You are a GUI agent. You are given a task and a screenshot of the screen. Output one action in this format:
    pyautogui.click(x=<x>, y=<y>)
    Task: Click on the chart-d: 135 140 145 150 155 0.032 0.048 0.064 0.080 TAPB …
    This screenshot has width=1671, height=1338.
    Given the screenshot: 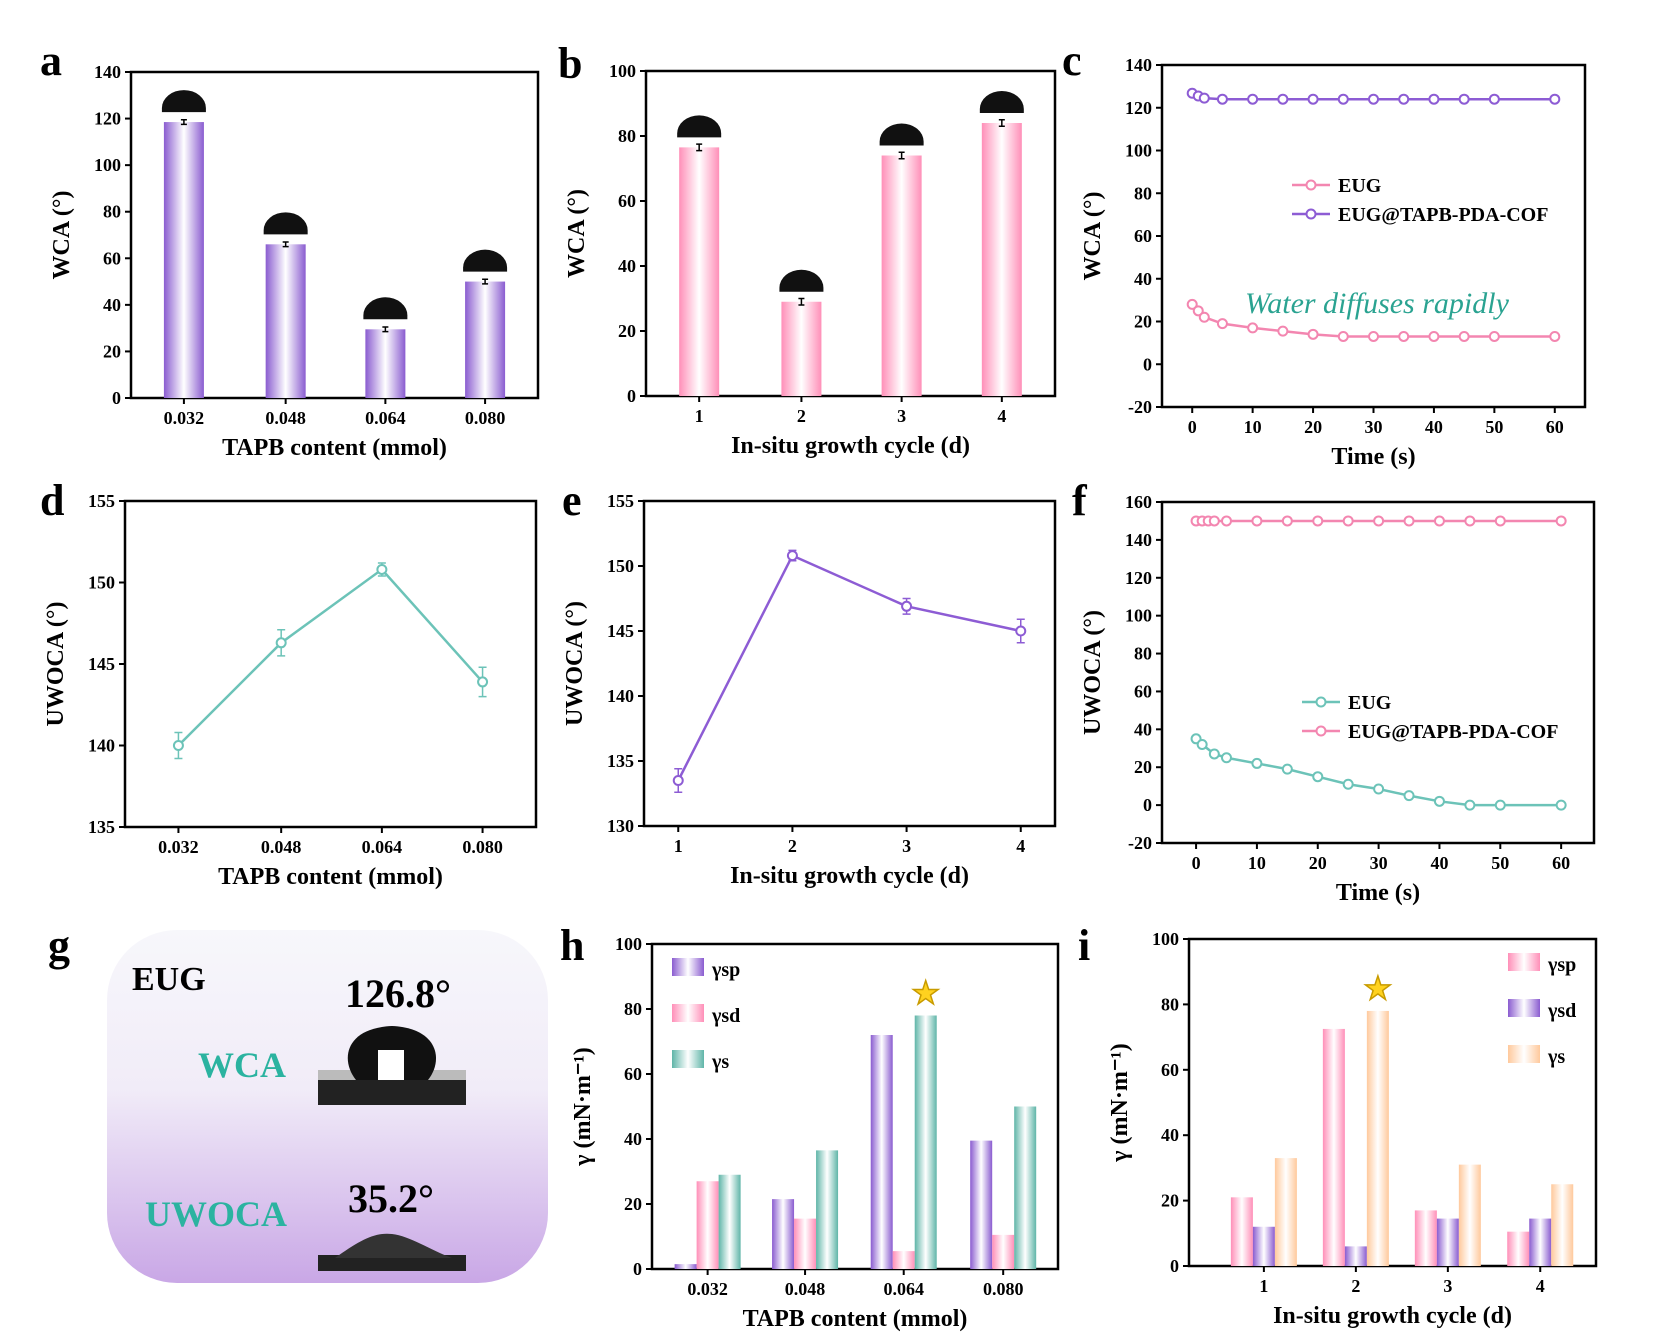 What is the action you would take?
    pyautogui.click(x=290, y=690)
    